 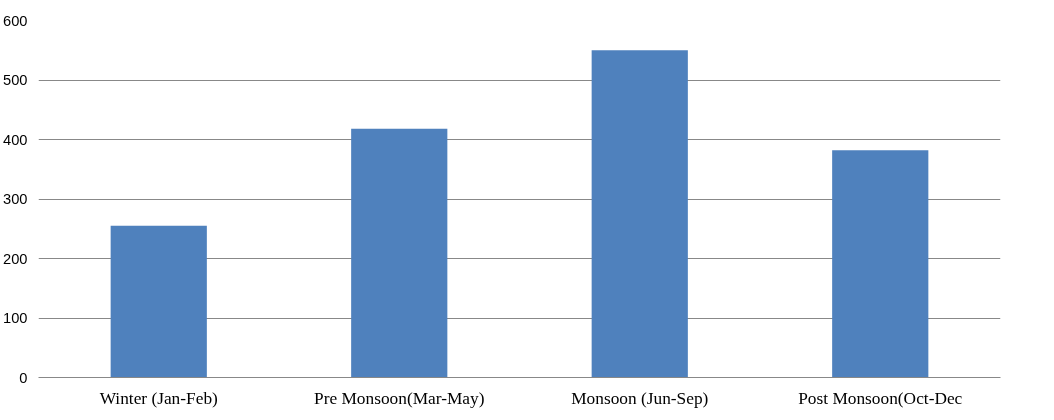 What do you see at coordinates (880, 398) in the screenshot?
I see `x-tick-label: Post Monsoon(Oct-Dec` at bounding box center [880, 398].